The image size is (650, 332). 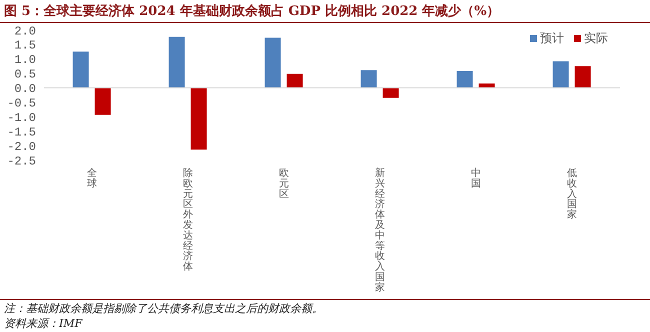 What do you see at coordinates (21, 161) in the screenshot?
I see `y-tick-label: -2.5` at bounding box center [21, 161].